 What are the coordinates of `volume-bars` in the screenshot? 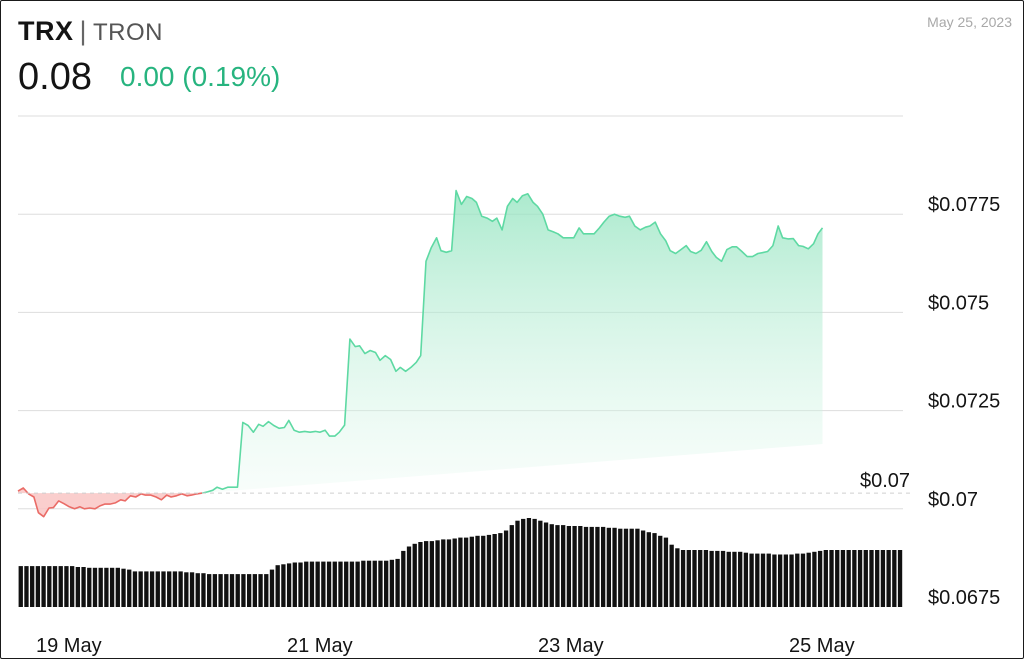 It's located at (460, 563).